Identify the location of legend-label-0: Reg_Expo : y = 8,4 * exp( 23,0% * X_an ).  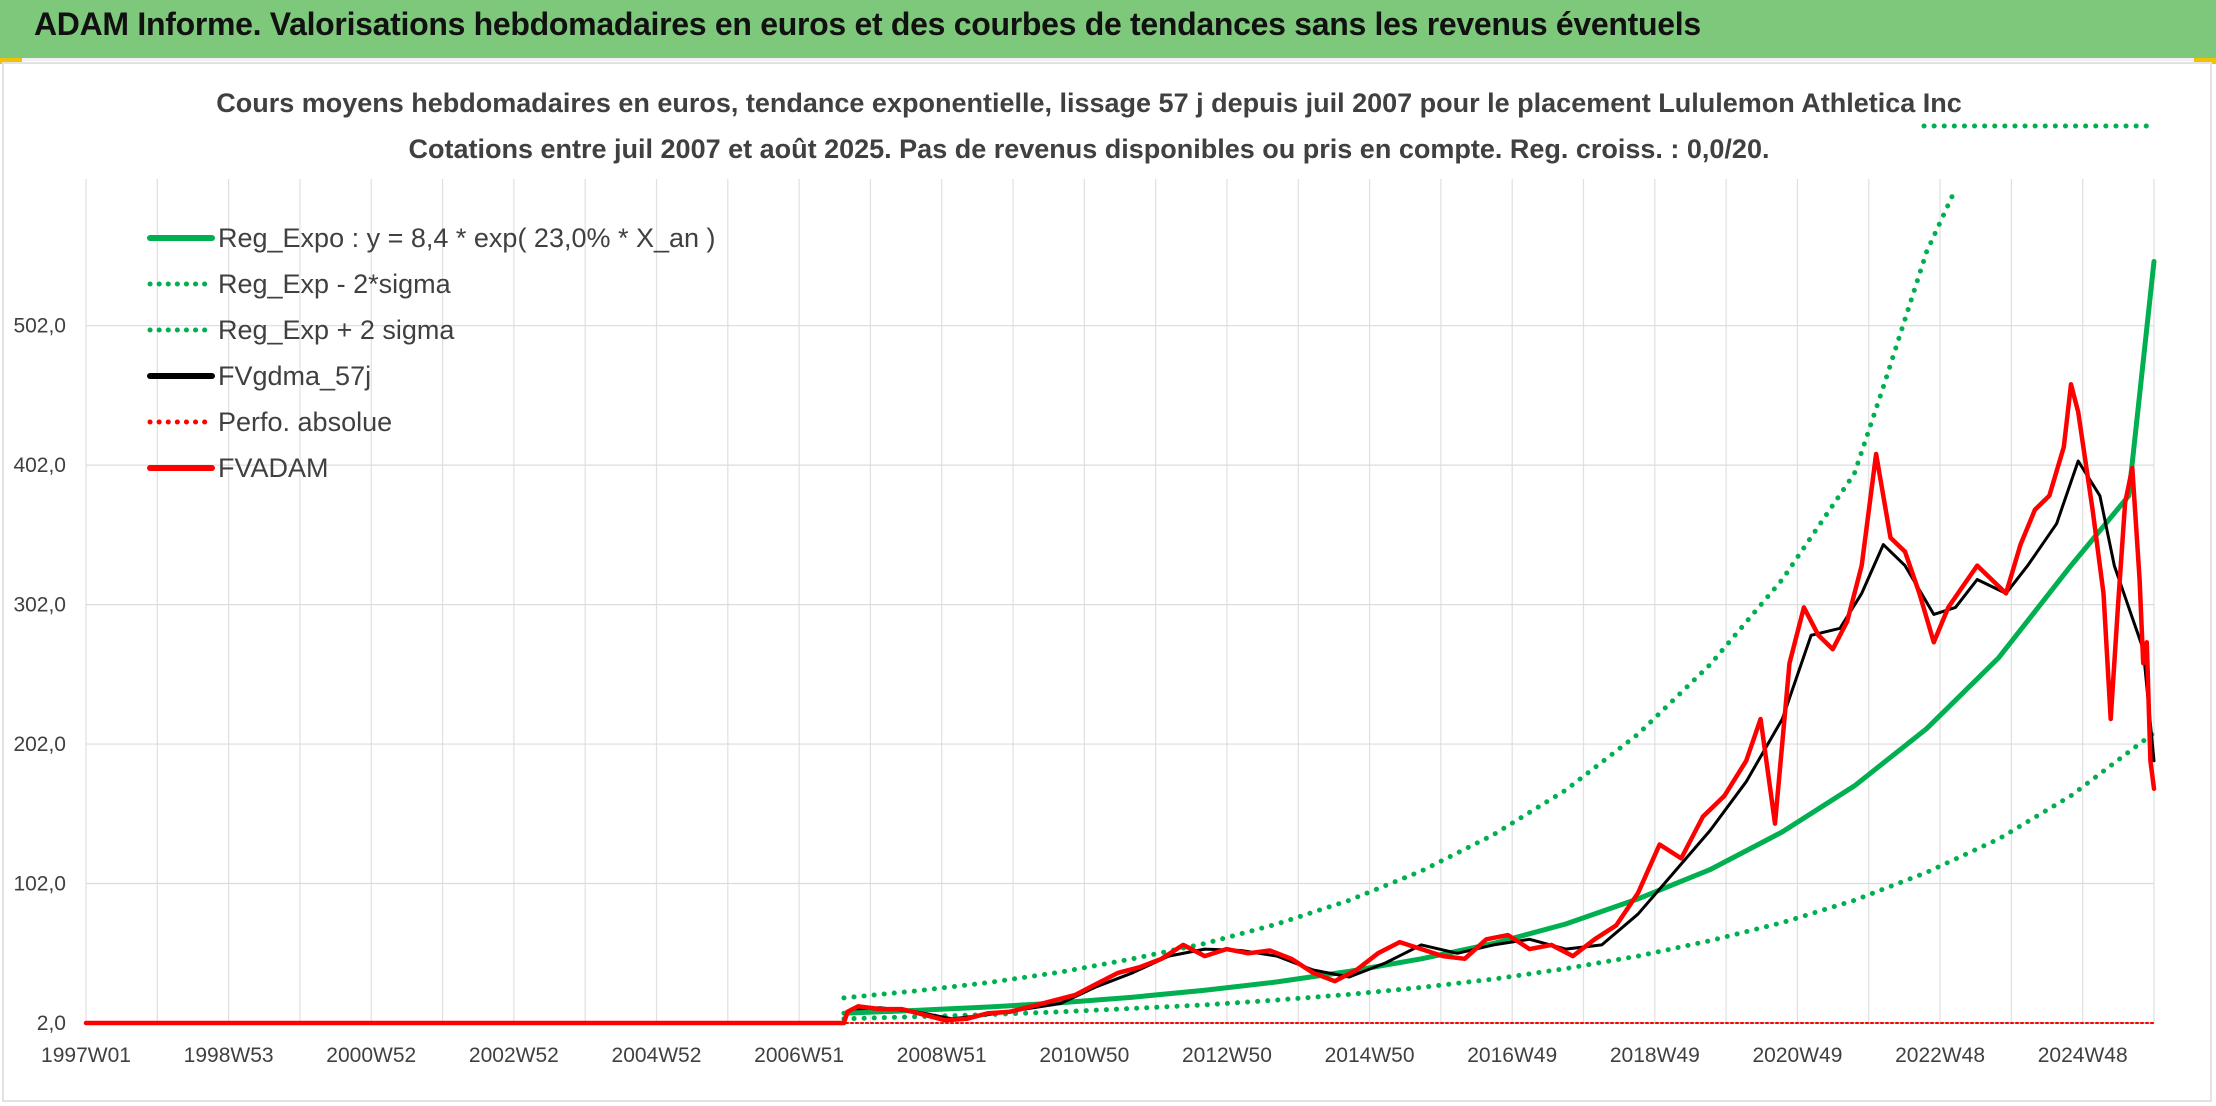
(467, 238).